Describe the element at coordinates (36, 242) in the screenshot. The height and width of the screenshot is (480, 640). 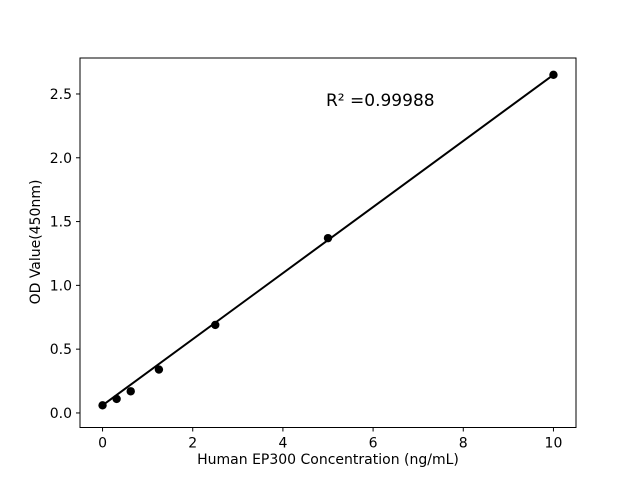
I see `y-axis-label: OD Value(450nm)` at that location.